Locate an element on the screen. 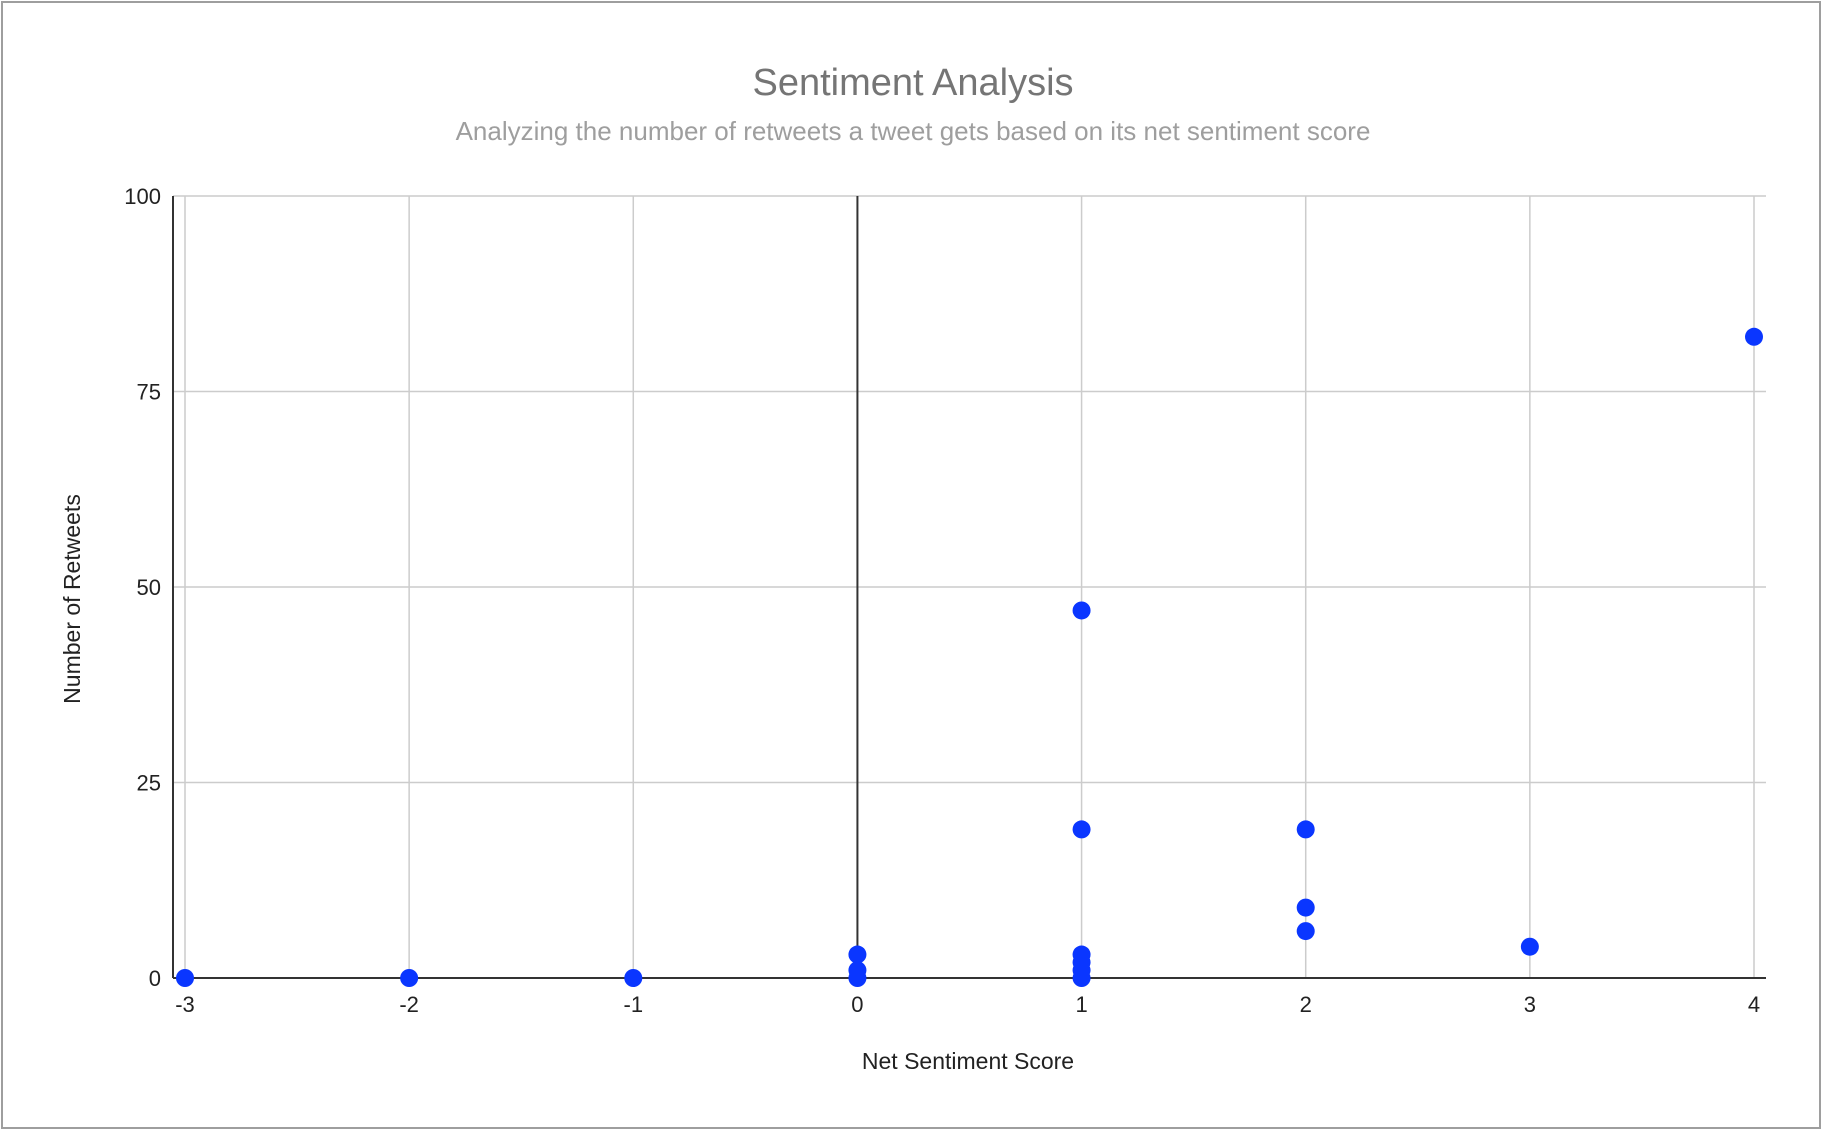 This screenshot has height=1132, width=1824. x-tick-label: 1 is located at coordinates (1081, 1004).